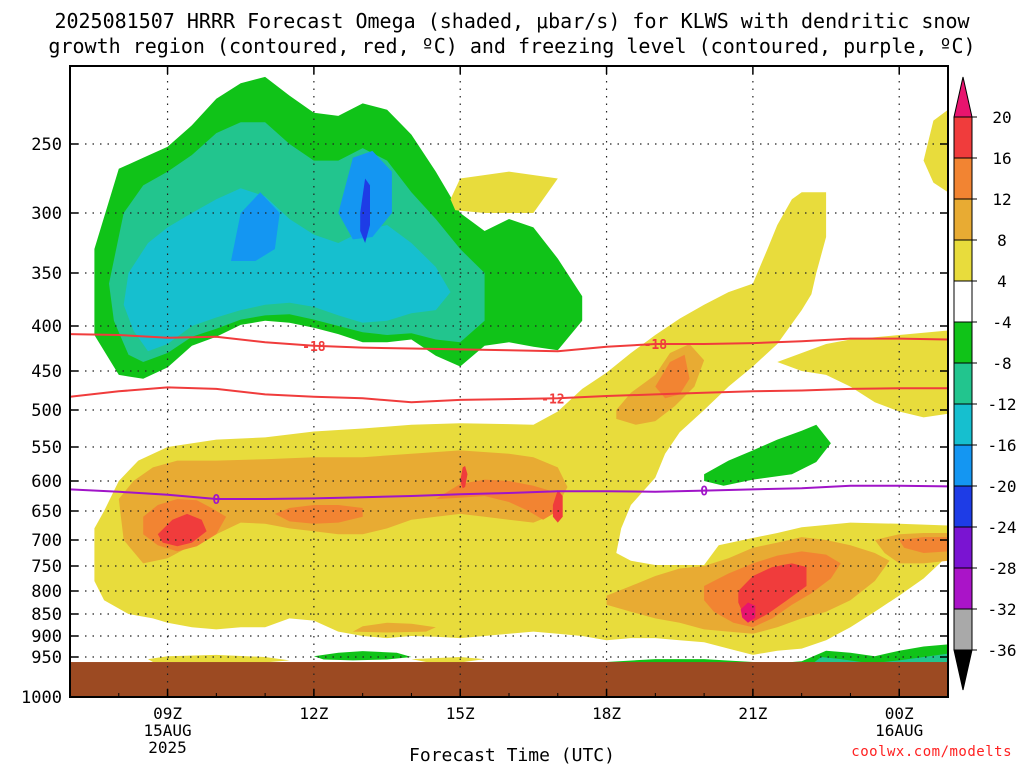 This screenshot has height=768, width=1024. I want to click on colorbar-label-11: -28, so click(1002, 568).